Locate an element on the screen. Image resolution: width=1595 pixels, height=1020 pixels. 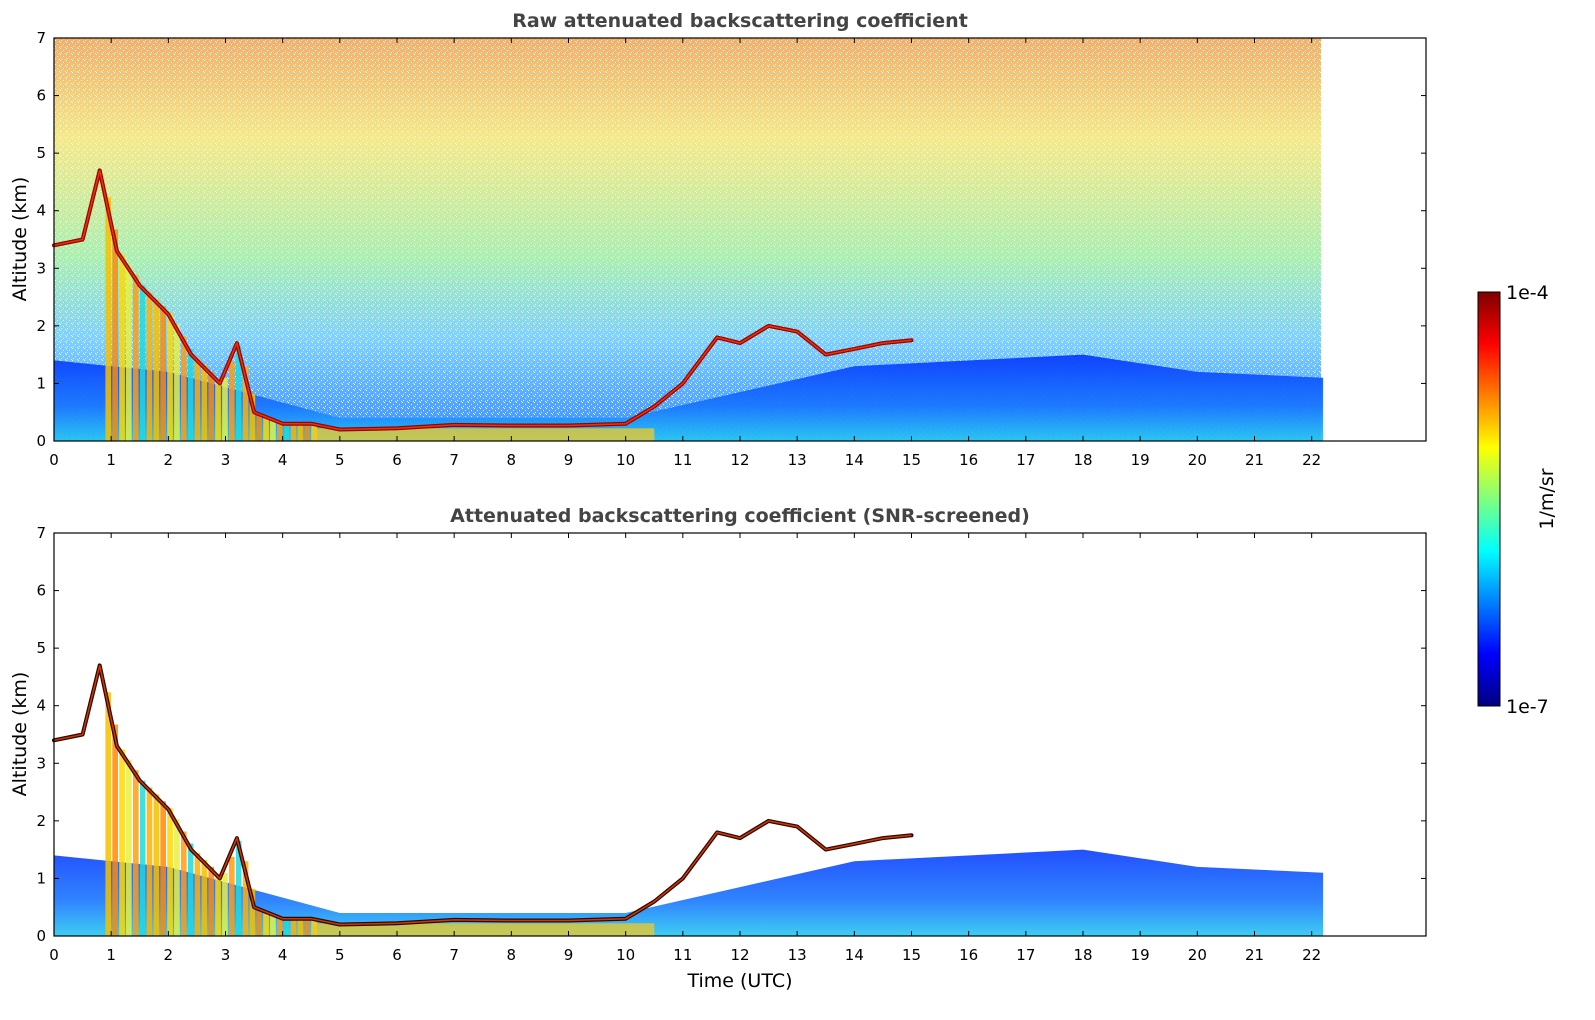
colorbar-max-label: 1e-4 is located at coordinates (1527, 293).